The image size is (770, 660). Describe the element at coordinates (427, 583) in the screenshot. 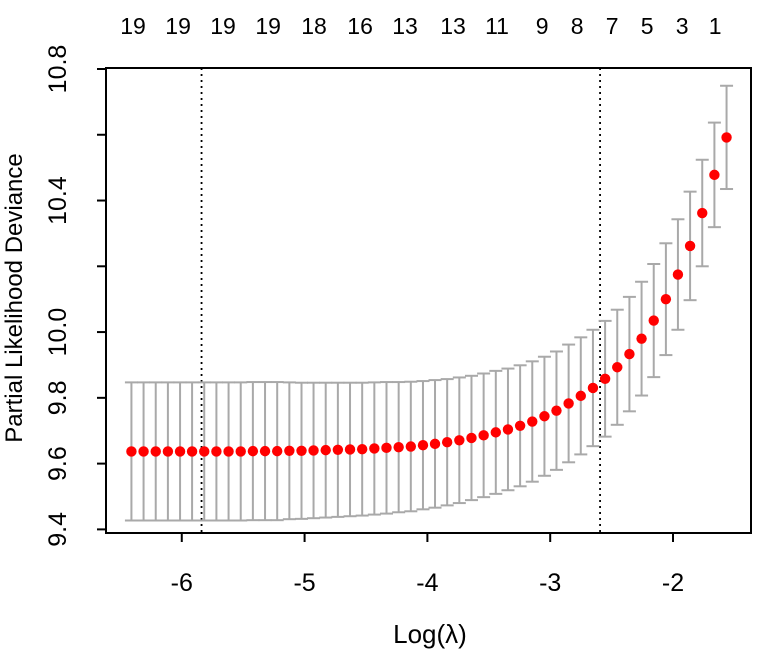

I see `x-axis-tick-label: -4` at that location.